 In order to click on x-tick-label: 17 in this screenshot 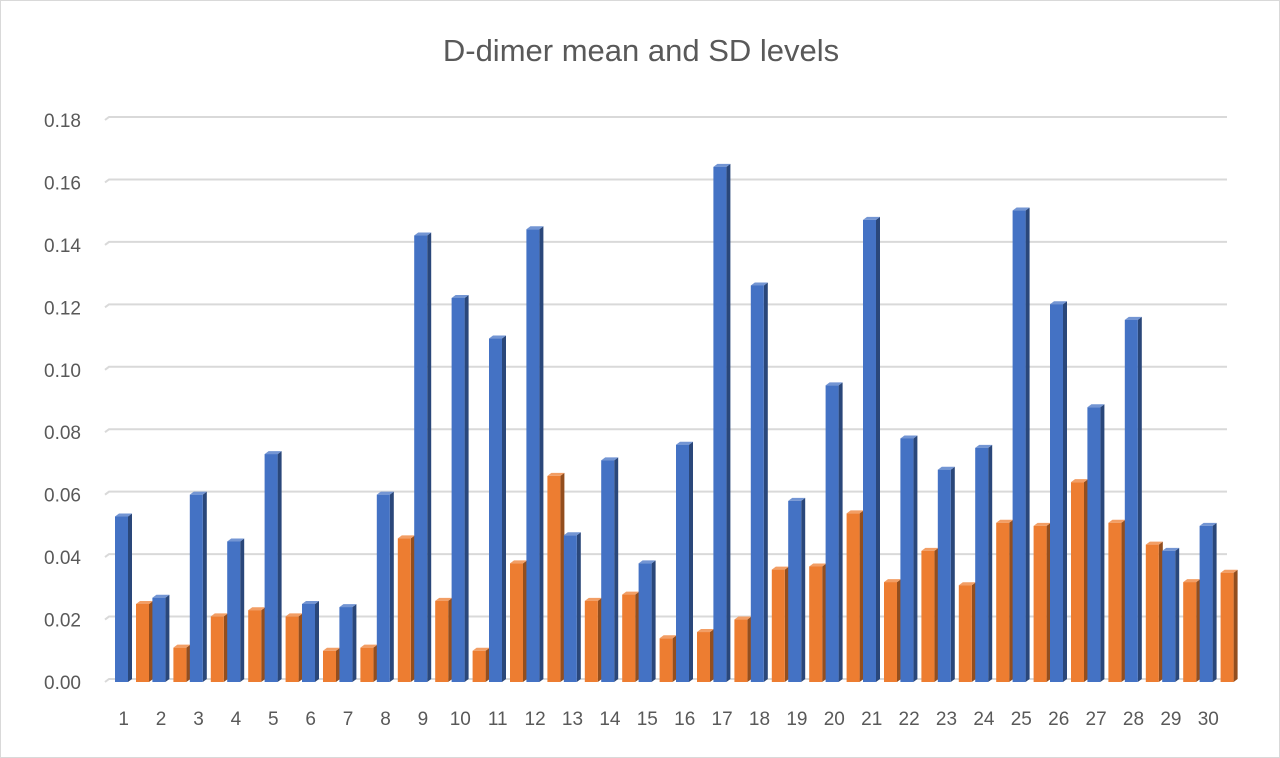, I will do `click(722, 719)`.